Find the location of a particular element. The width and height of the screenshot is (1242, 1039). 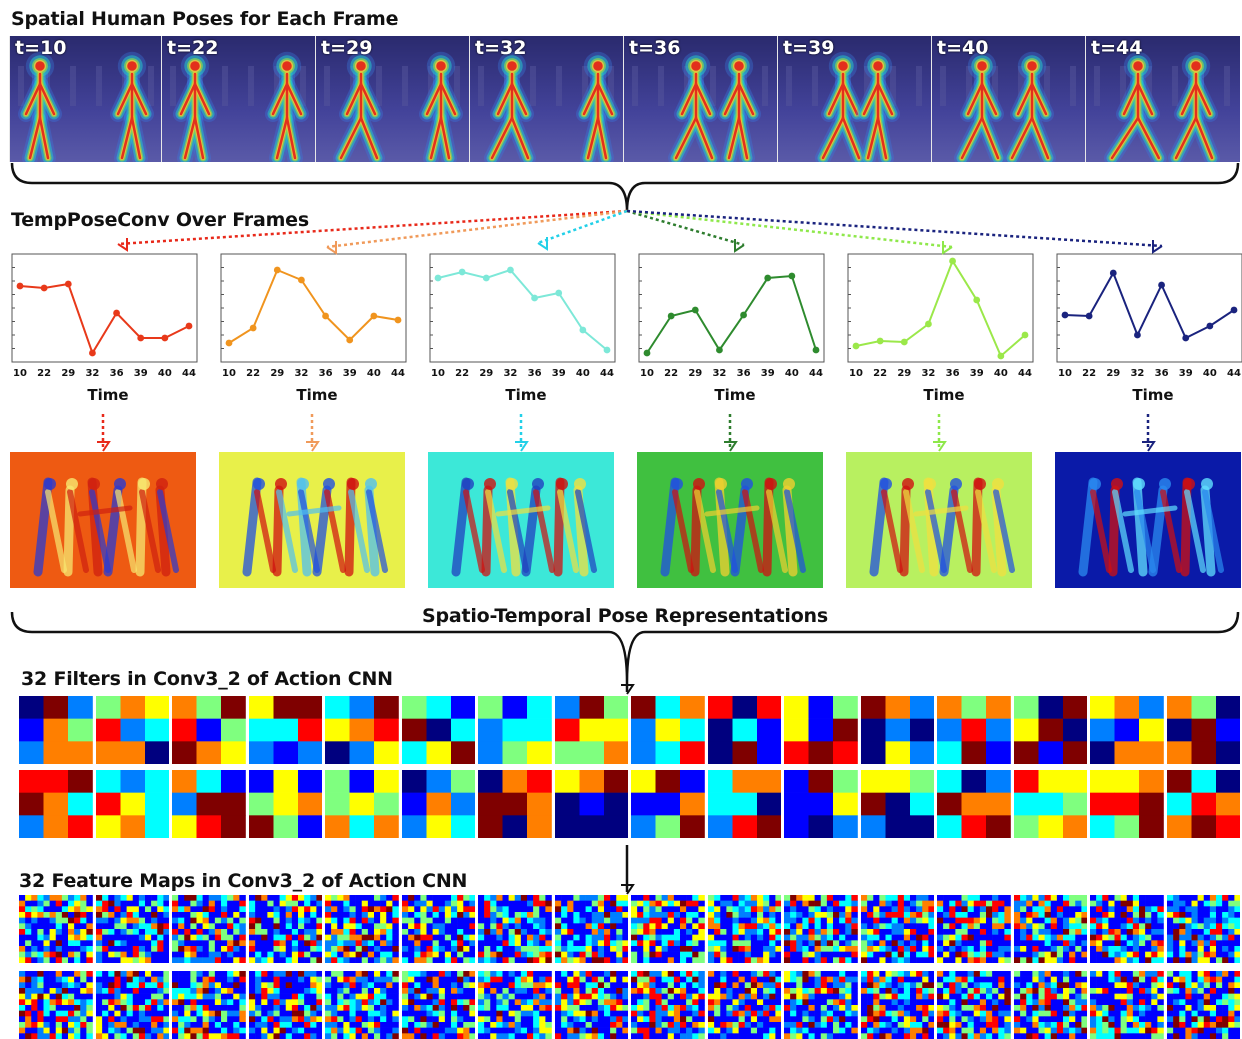

grouping-brace is located at coordinates (625, 647).